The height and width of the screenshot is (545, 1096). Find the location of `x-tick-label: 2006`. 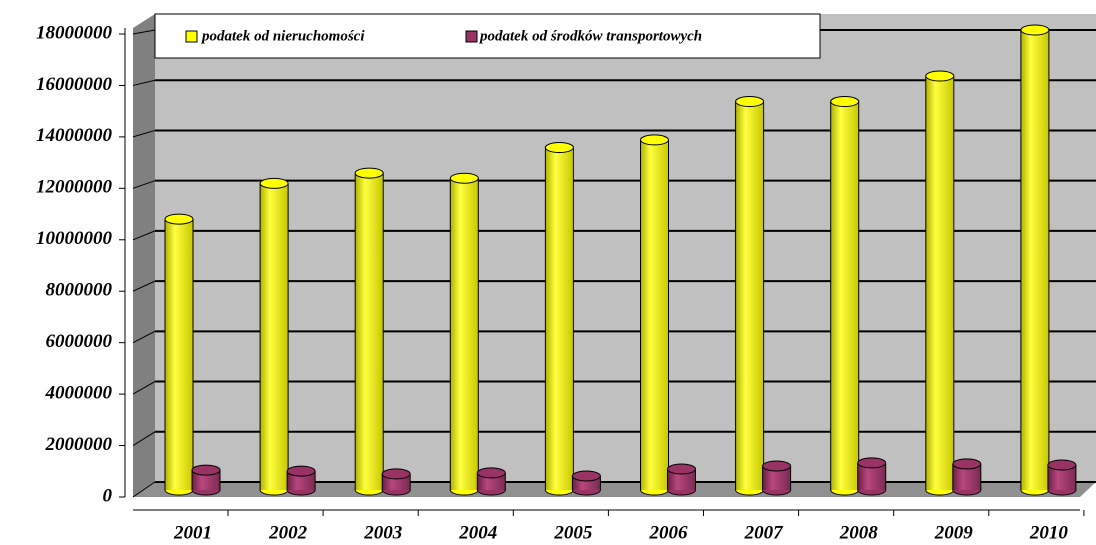

x-tick-label: 2006 is located at coordinates (669, 532).